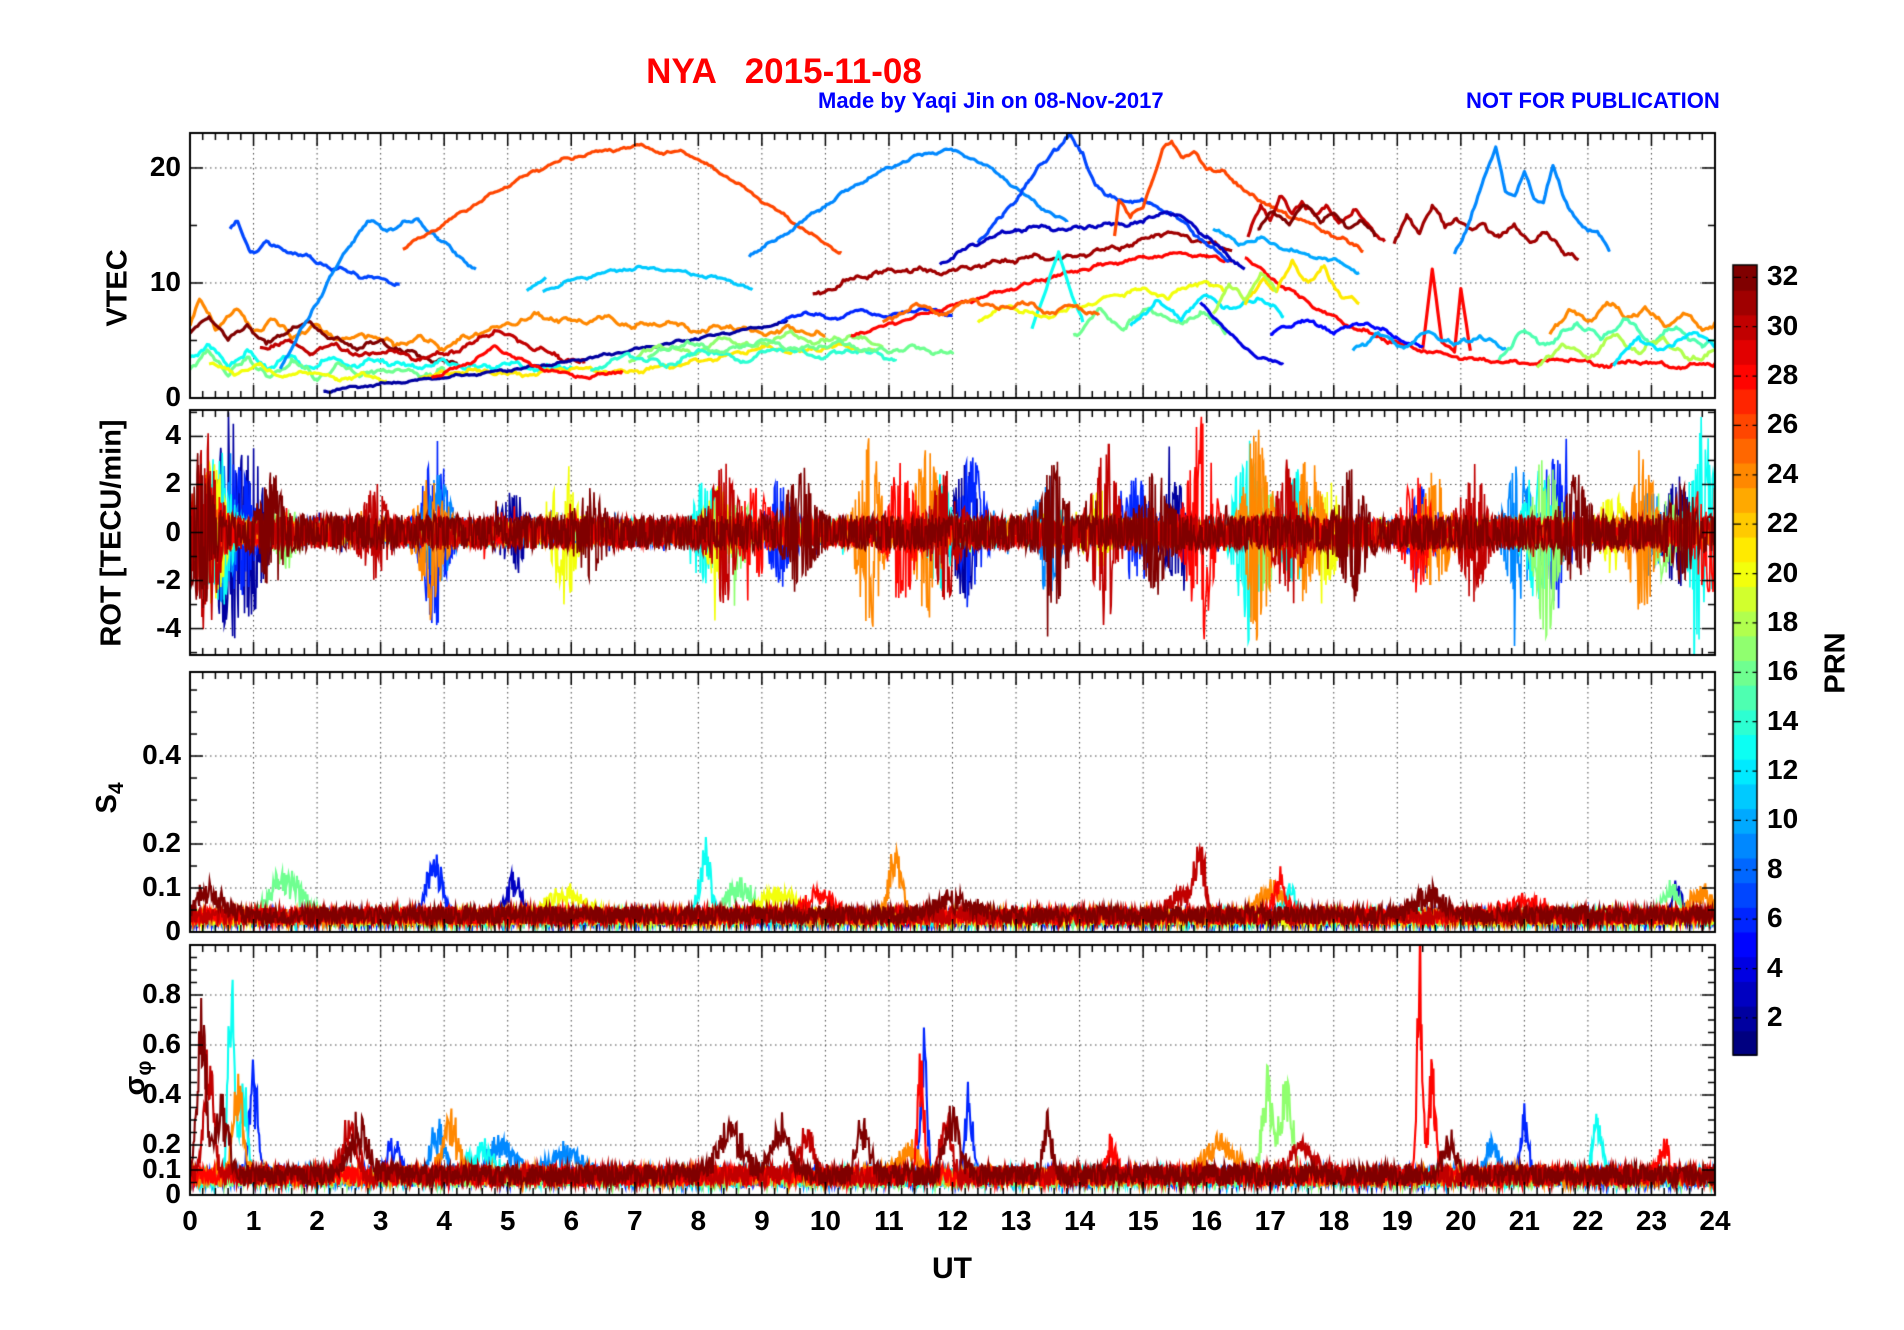 Image resolution: width=1904 pixels, height=1330 pixels. I want to click on x-tick-label: 0, so click(190, 1220).